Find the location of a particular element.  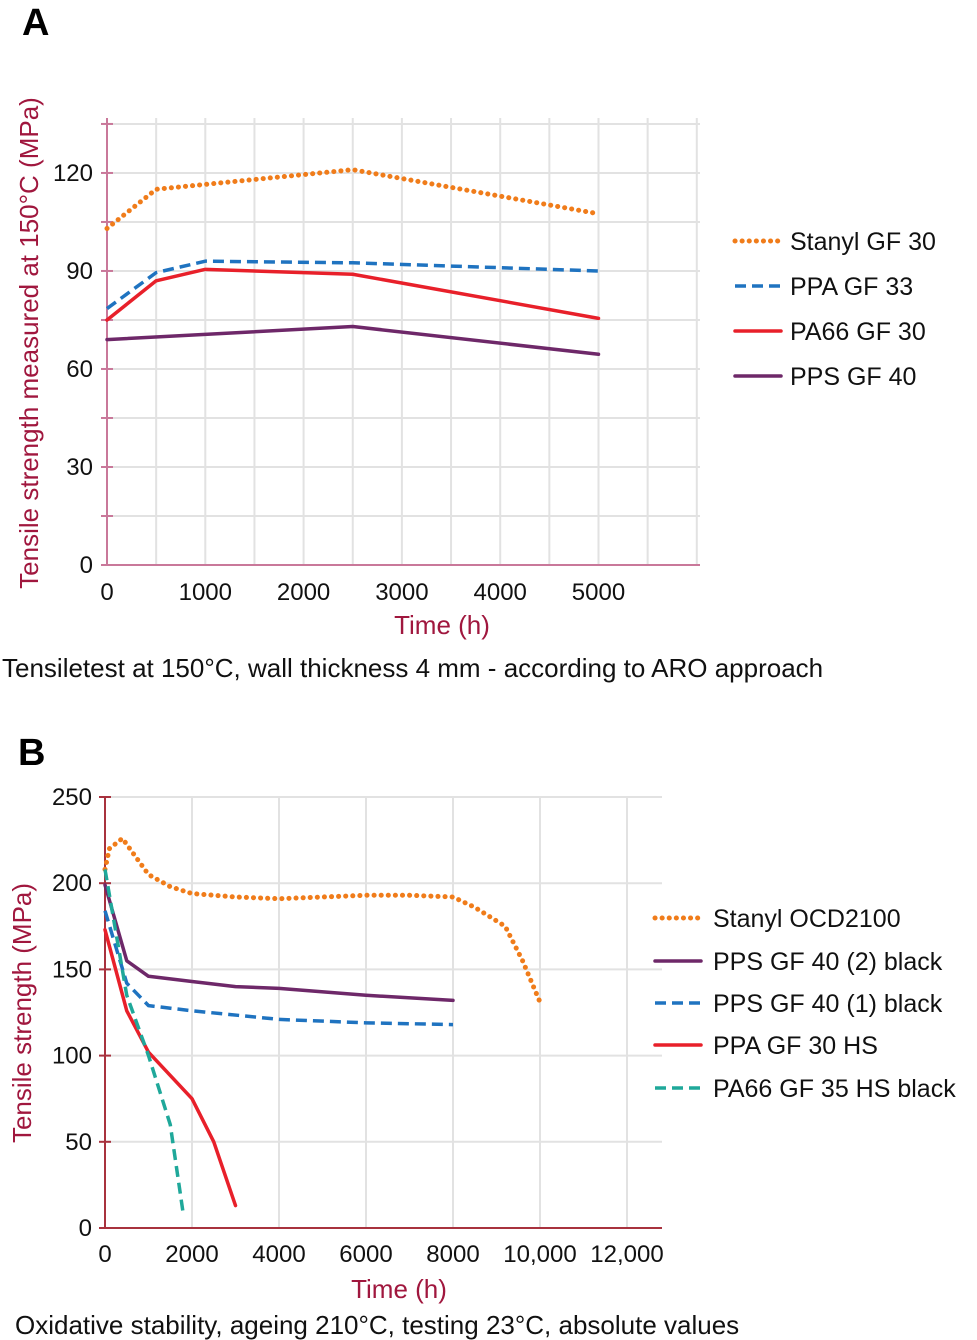

y-tick-label: 50 is located at coordinates (78, 1142).